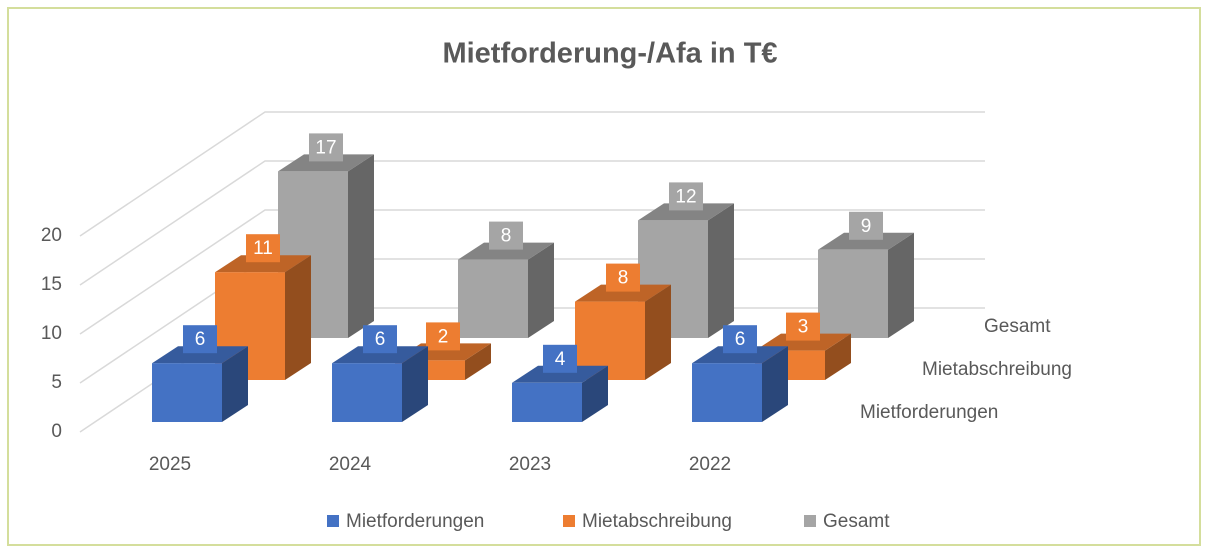  Describe the element at coordinates (929, 412) in the screenshot. I see `depth-label: Mietforderungen` at that location.